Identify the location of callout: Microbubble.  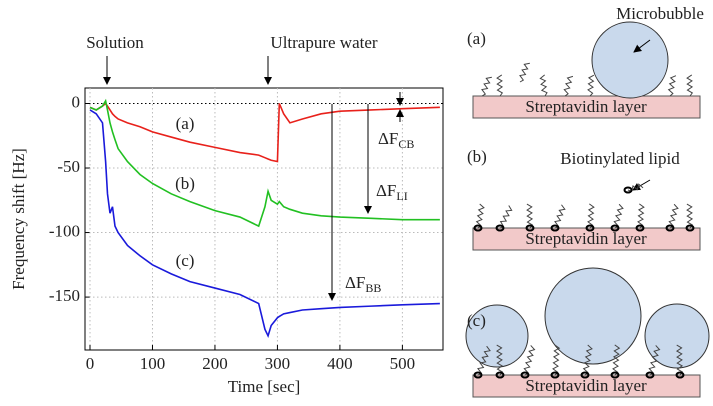
(660, 13).